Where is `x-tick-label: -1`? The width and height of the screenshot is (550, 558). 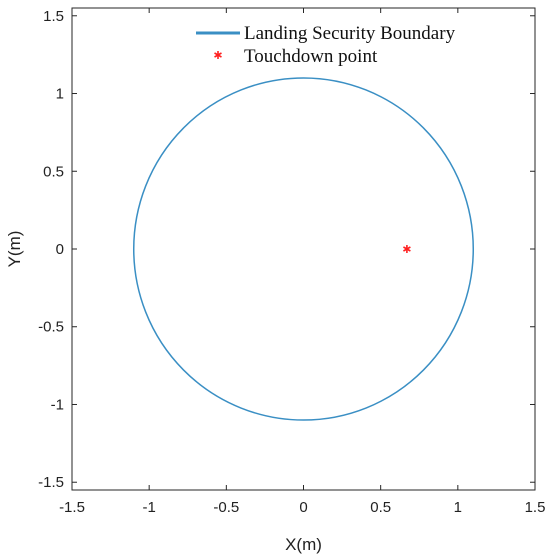
x-tick-label: -1 is located at coordinates (148, 507).